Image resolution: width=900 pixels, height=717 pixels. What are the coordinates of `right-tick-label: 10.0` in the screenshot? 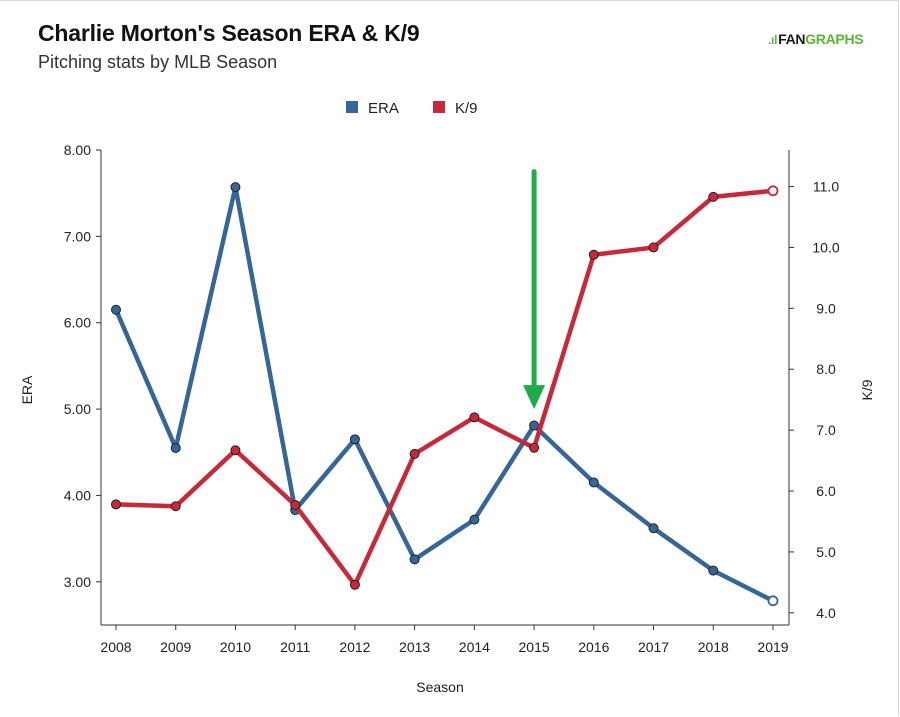 It's located at (825, 247).